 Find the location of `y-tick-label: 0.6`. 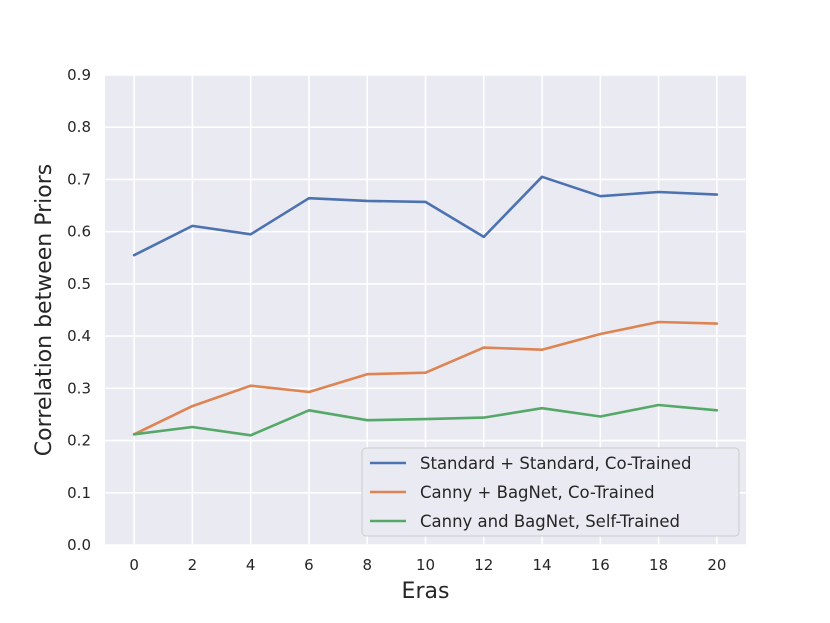

y-tick-label: 0.6 is located at coordinates (79, 232).